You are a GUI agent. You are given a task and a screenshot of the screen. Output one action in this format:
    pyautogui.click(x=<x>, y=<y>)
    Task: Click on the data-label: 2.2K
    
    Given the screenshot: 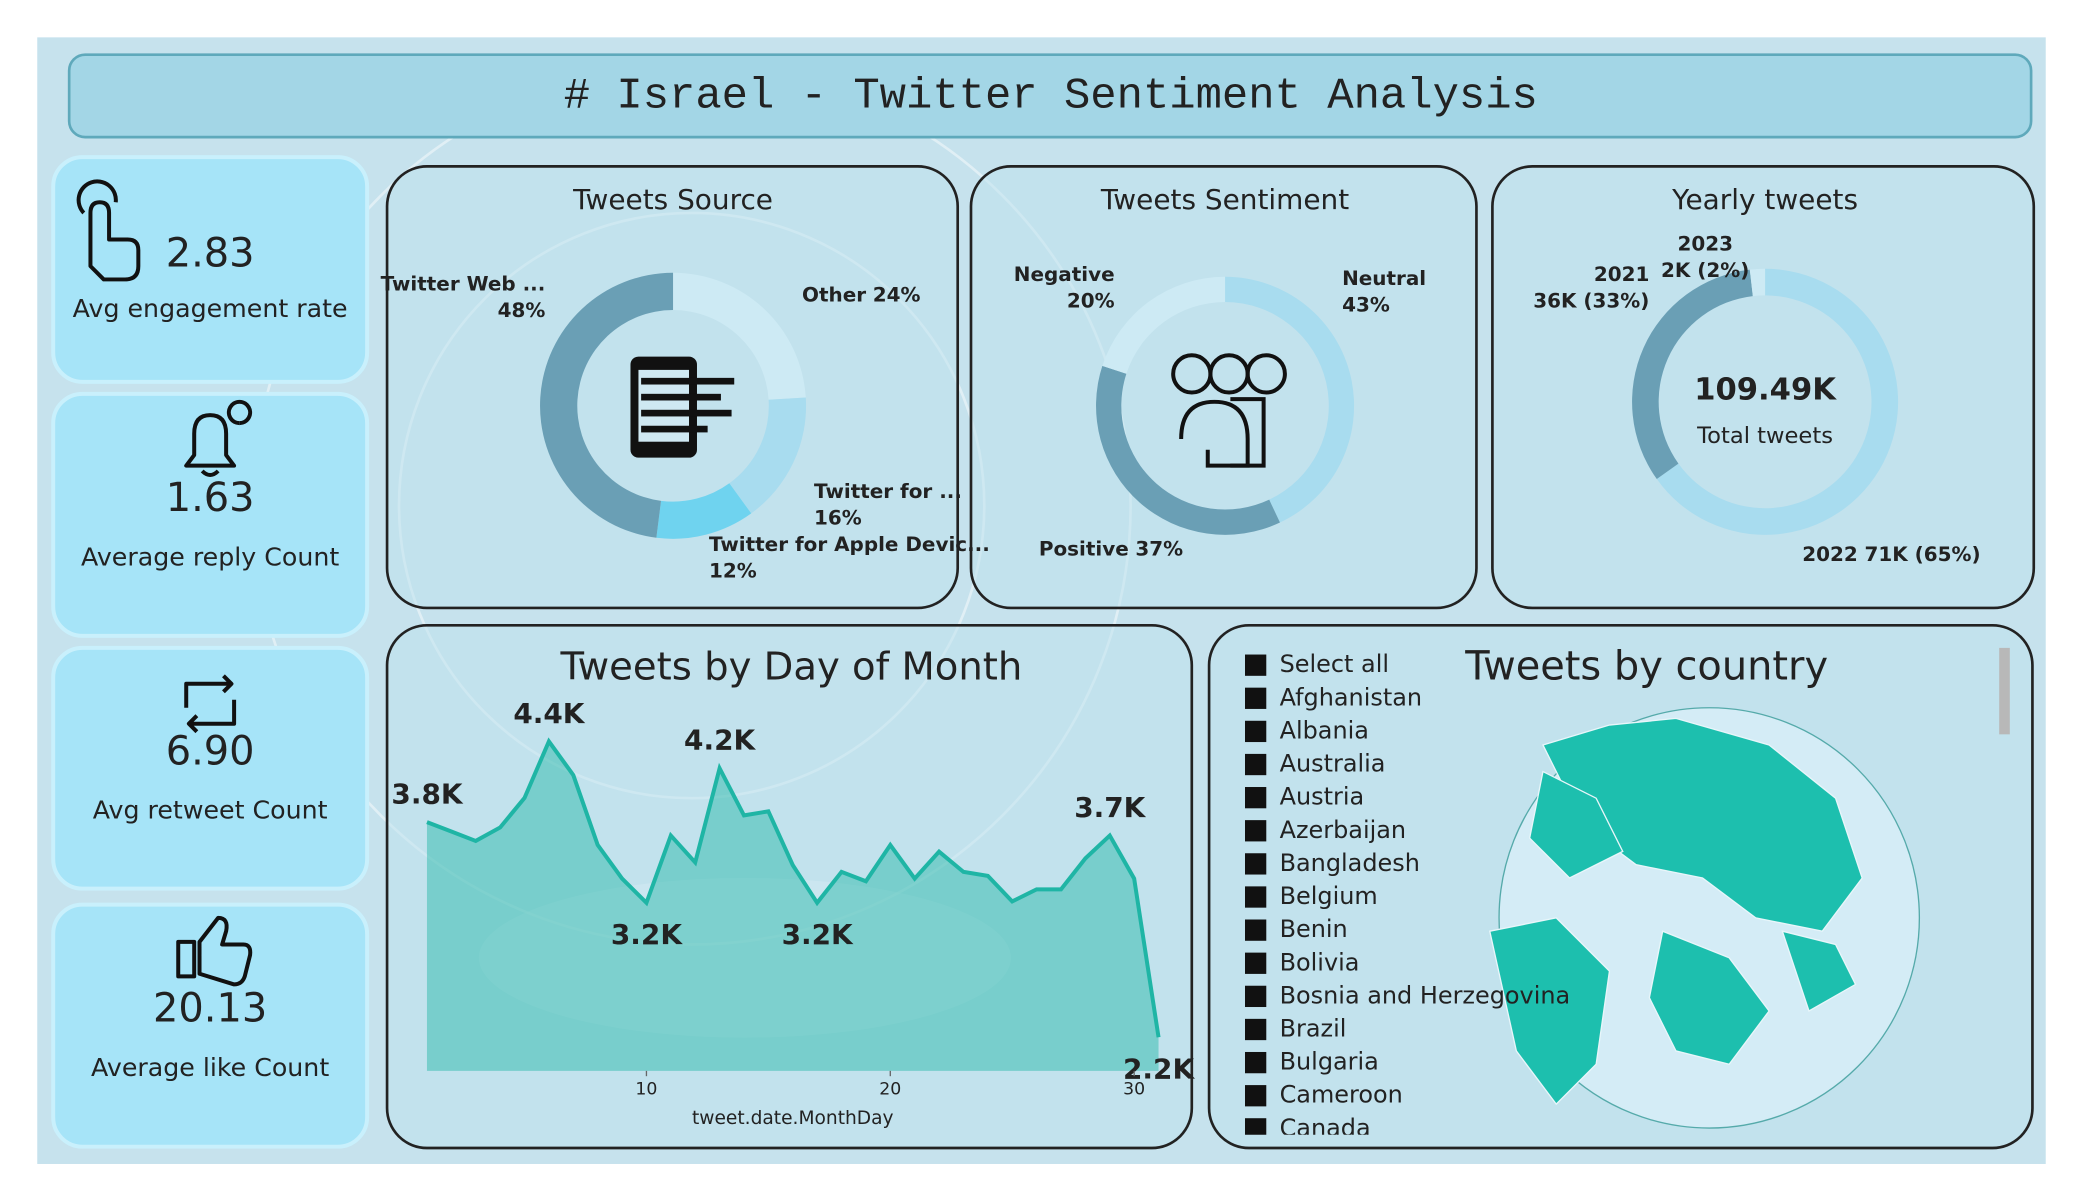 What is the action you would take?
    pyautogui.click(x=1159, y=1069)
    